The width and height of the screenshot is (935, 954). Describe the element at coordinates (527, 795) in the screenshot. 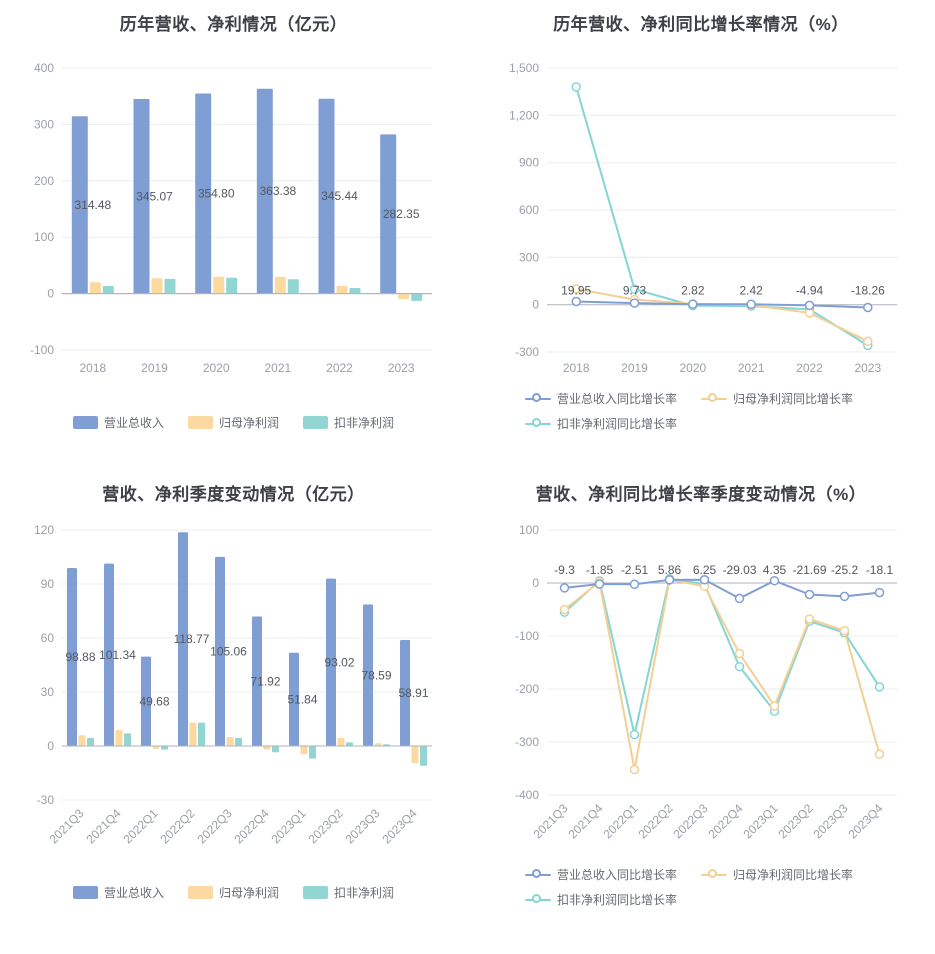

I see `svg-text: -400` at that location.